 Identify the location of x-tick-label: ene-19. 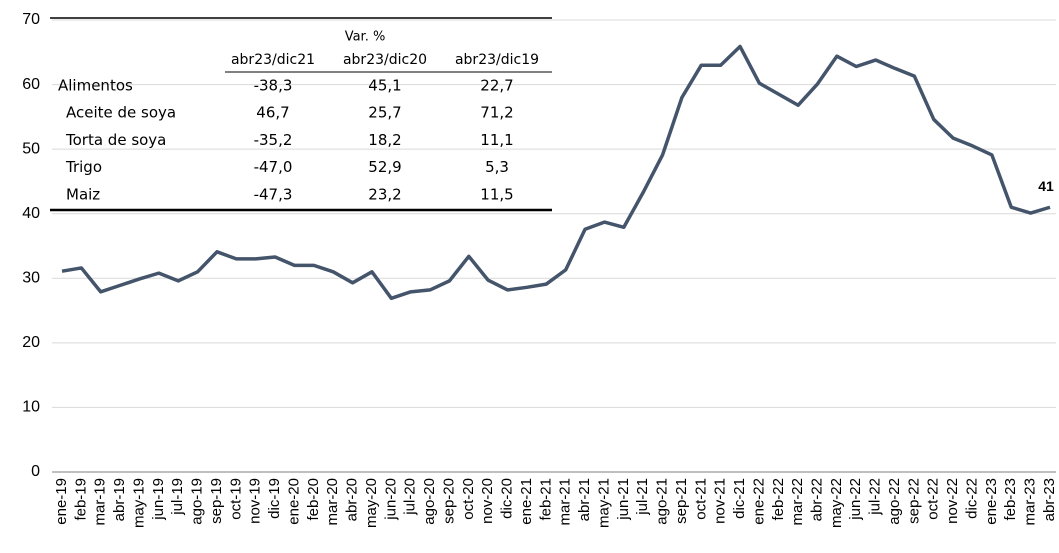
(61, 501).